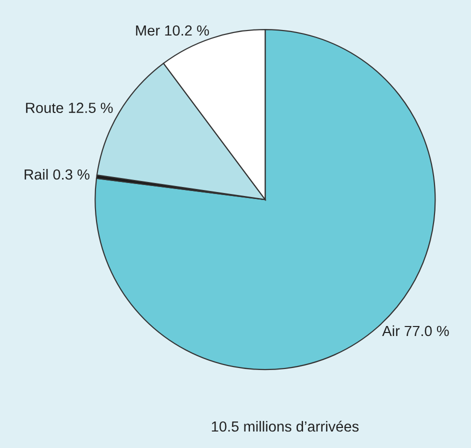 This screenshot has width=471, height=448. What do you see at coordinates (415, 330) in the screenshot?
I see `slice-label: Air 77.0 %` at bounding box center [415, 330].